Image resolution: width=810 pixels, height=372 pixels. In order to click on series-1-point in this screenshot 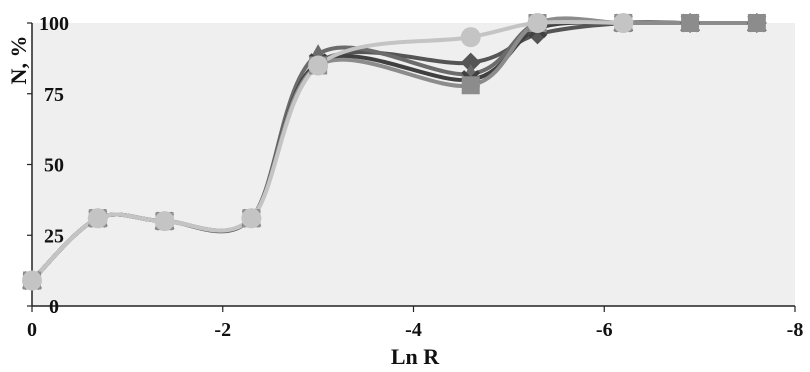, I will do `click(470, 62)`.